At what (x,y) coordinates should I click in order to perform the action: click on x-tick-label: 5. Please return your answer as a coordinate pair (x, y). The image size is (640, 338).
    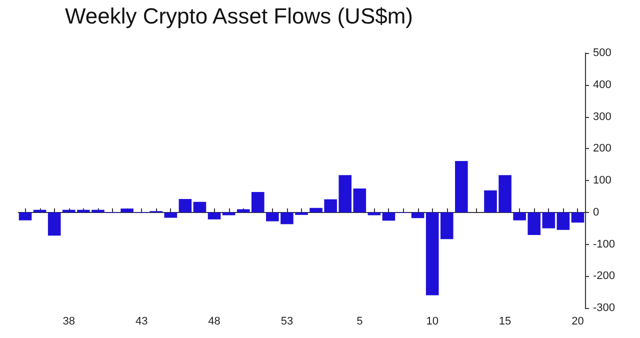
    Looking at the image, I should click on (359, 322).